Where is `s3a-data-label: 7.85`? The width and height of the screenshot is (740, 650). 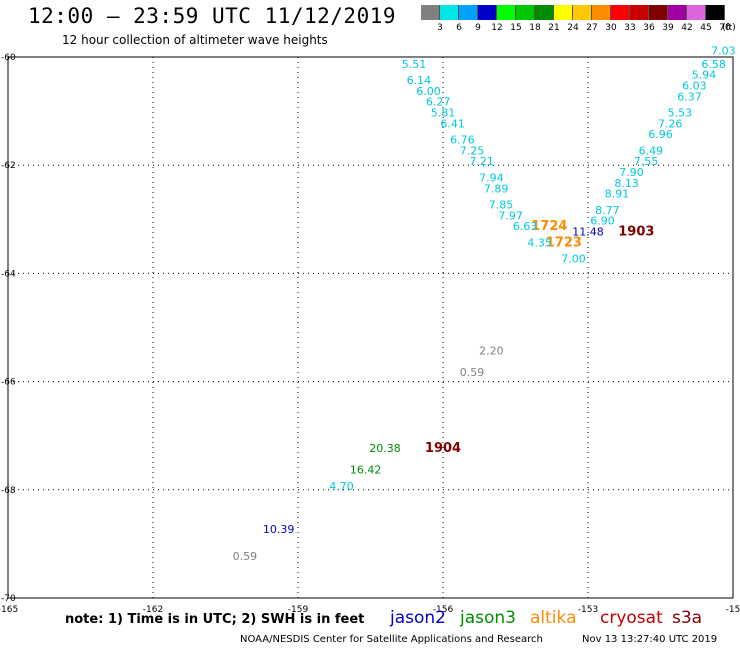 s3a-data-label: 7.85 is located at coordinates (501, 204).